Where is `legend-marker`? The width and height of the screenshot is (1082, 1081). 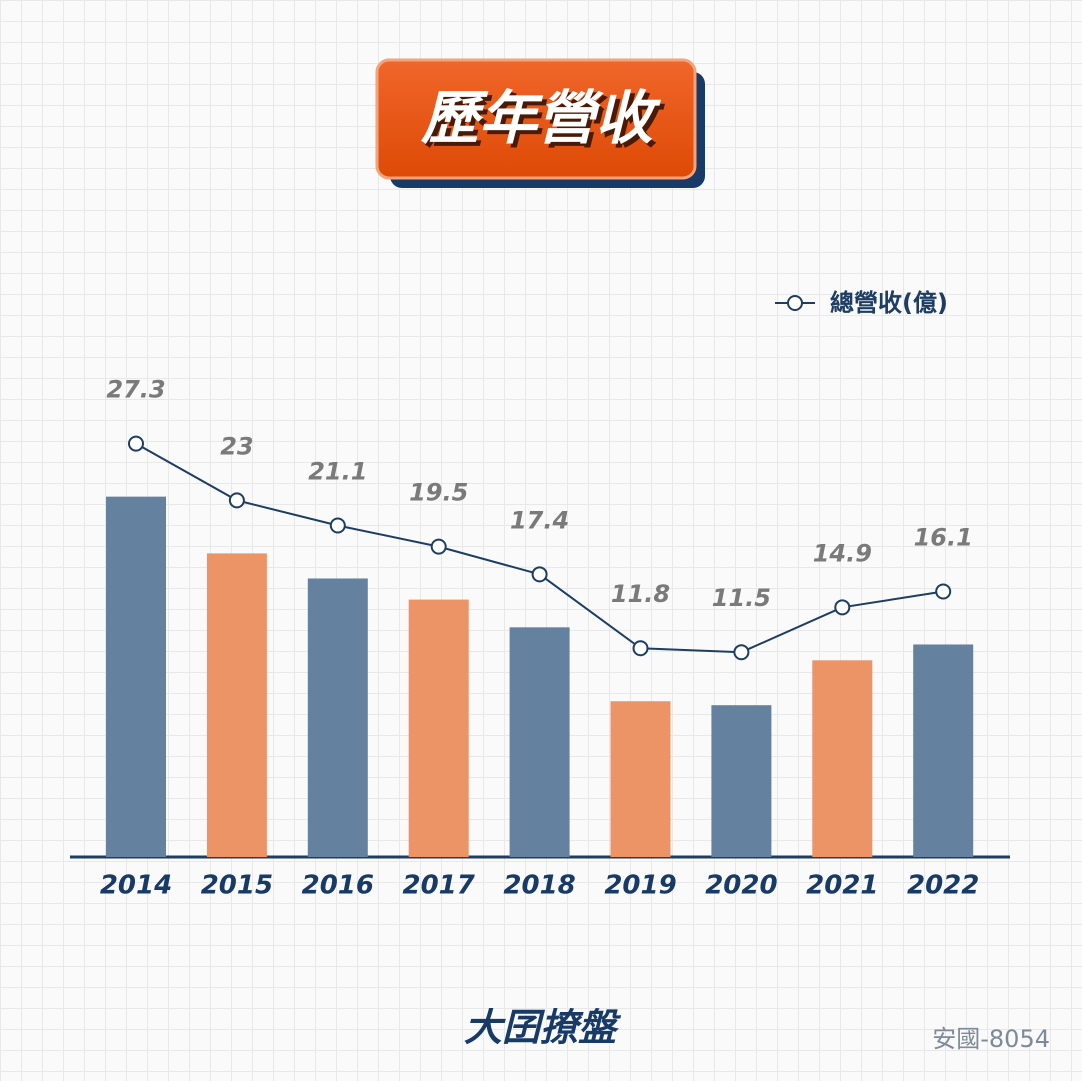 legend-marker is located at coordinates (795, 303).